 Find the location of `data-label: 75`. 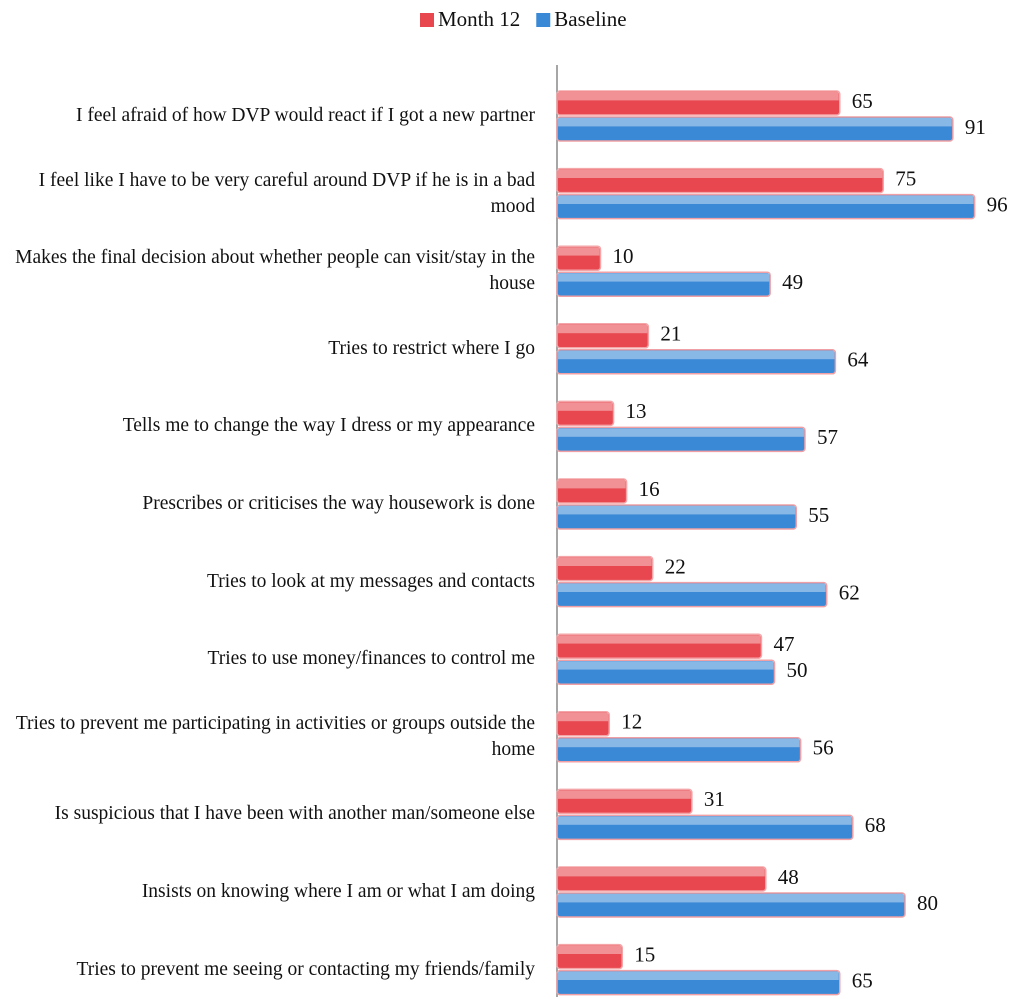

data-label: 75 is located at coordinates (905, 178).